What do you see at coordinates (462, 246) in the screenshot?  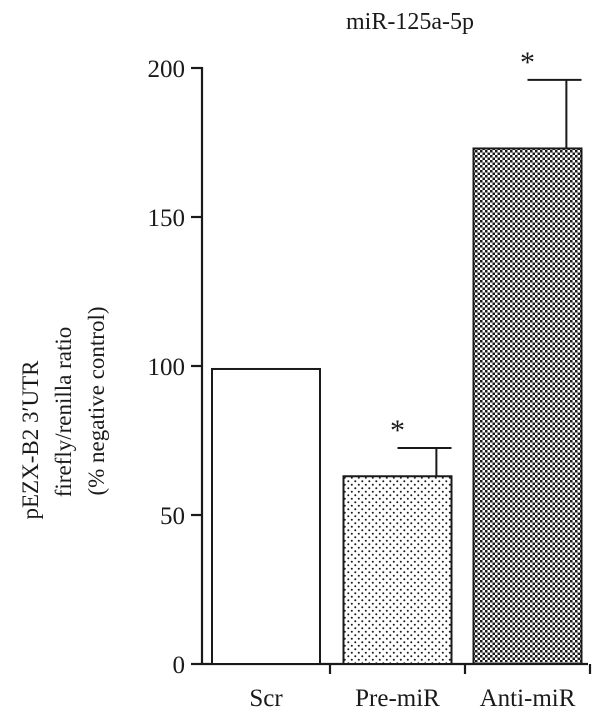 I see `significance-markers: **` at bounding box center [462, 246].